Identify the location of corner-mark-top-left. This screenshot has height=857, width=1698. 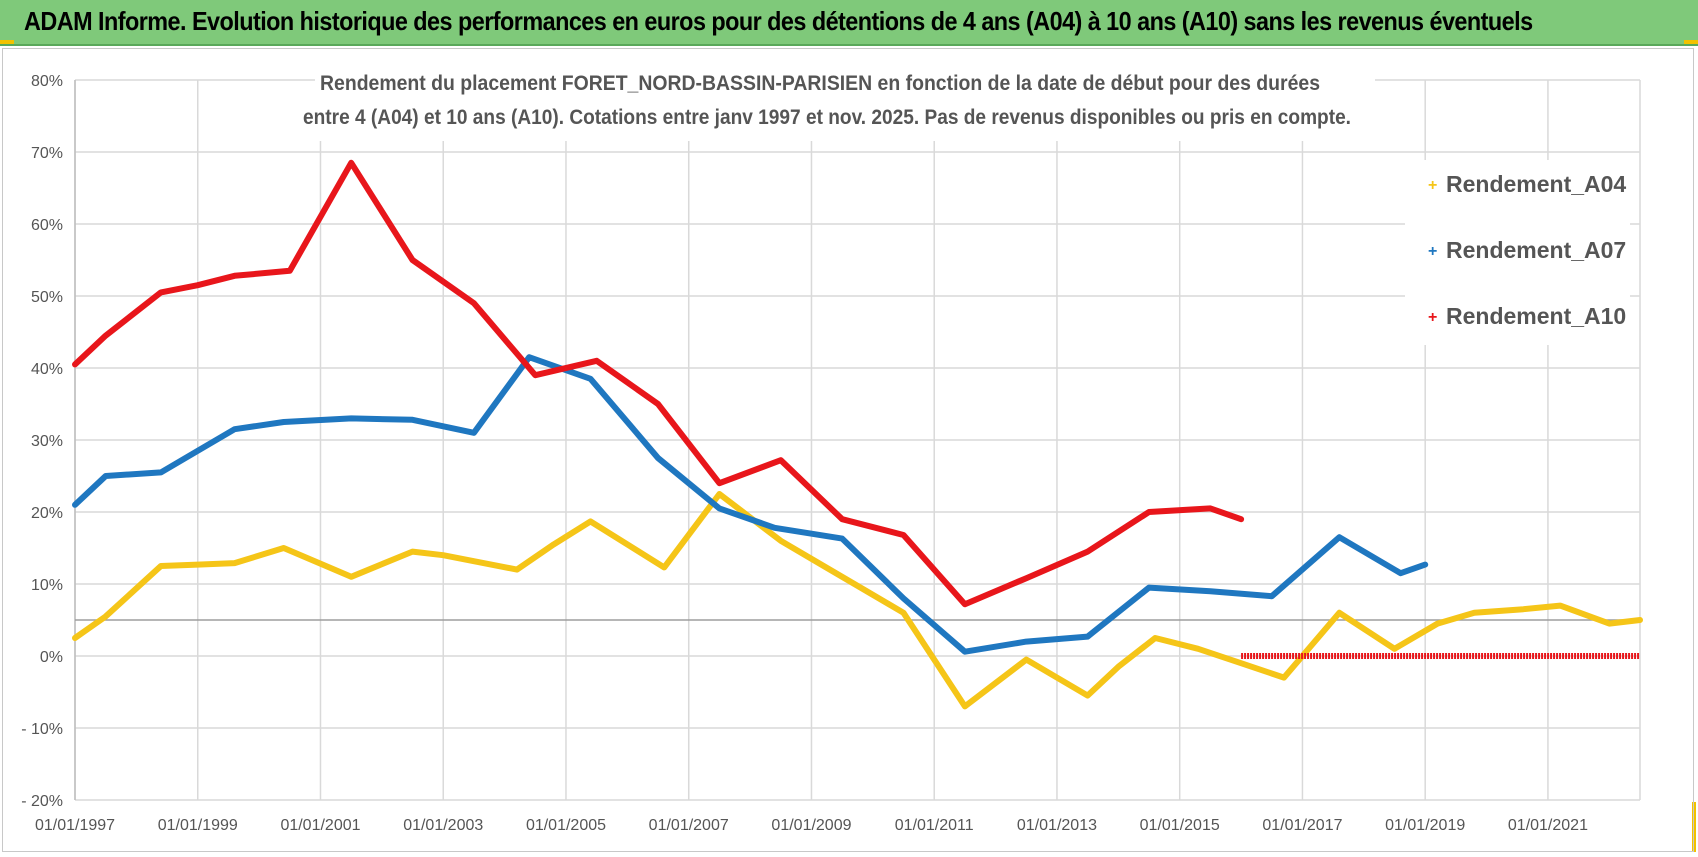
(7, 42).